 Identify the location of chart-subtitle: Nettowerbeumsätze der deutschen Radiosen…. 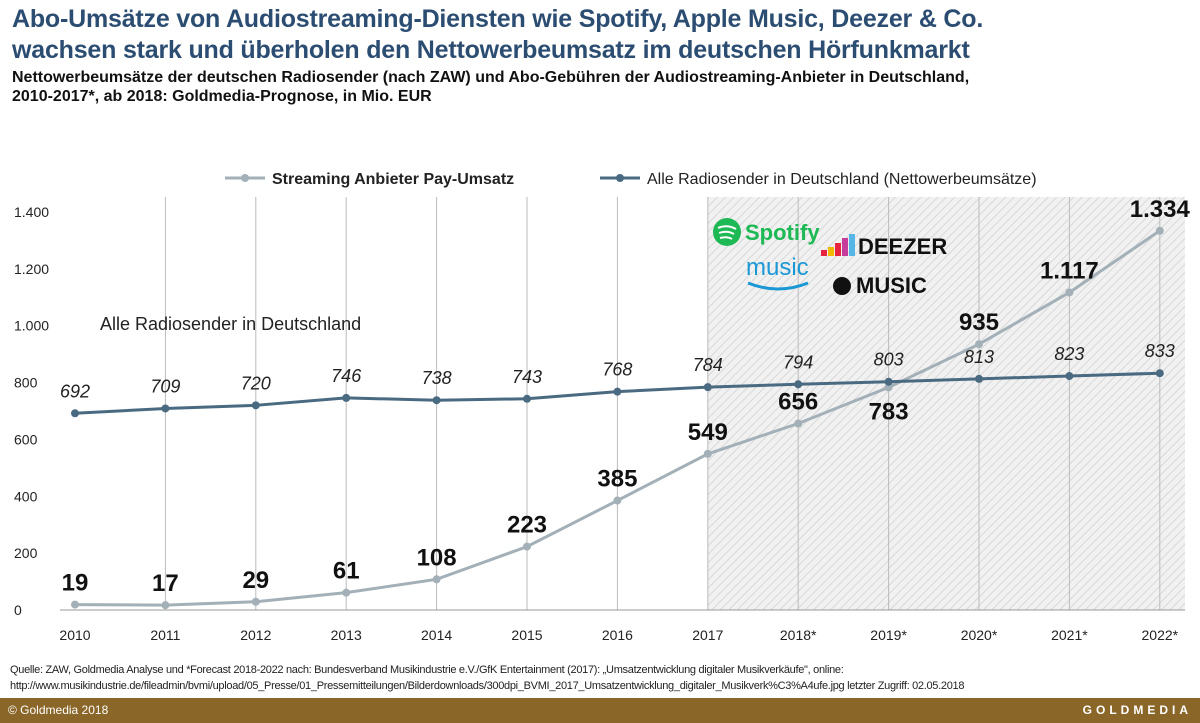
(490, 87).